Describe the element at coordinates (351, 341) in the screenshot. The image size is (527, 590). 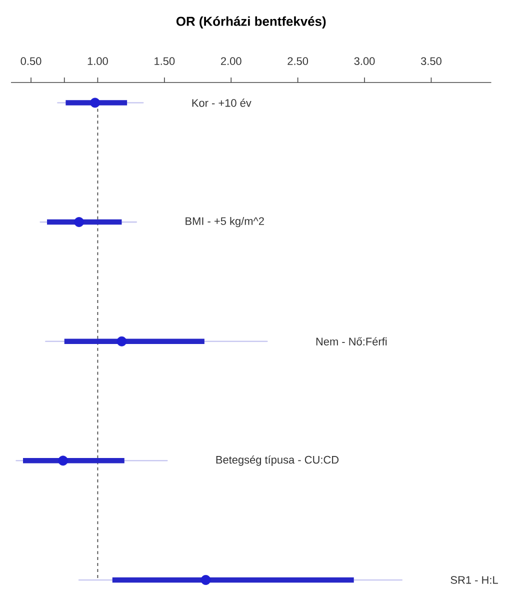
I see `y-tick-label: Nem - Nő:Férfi` at that location.